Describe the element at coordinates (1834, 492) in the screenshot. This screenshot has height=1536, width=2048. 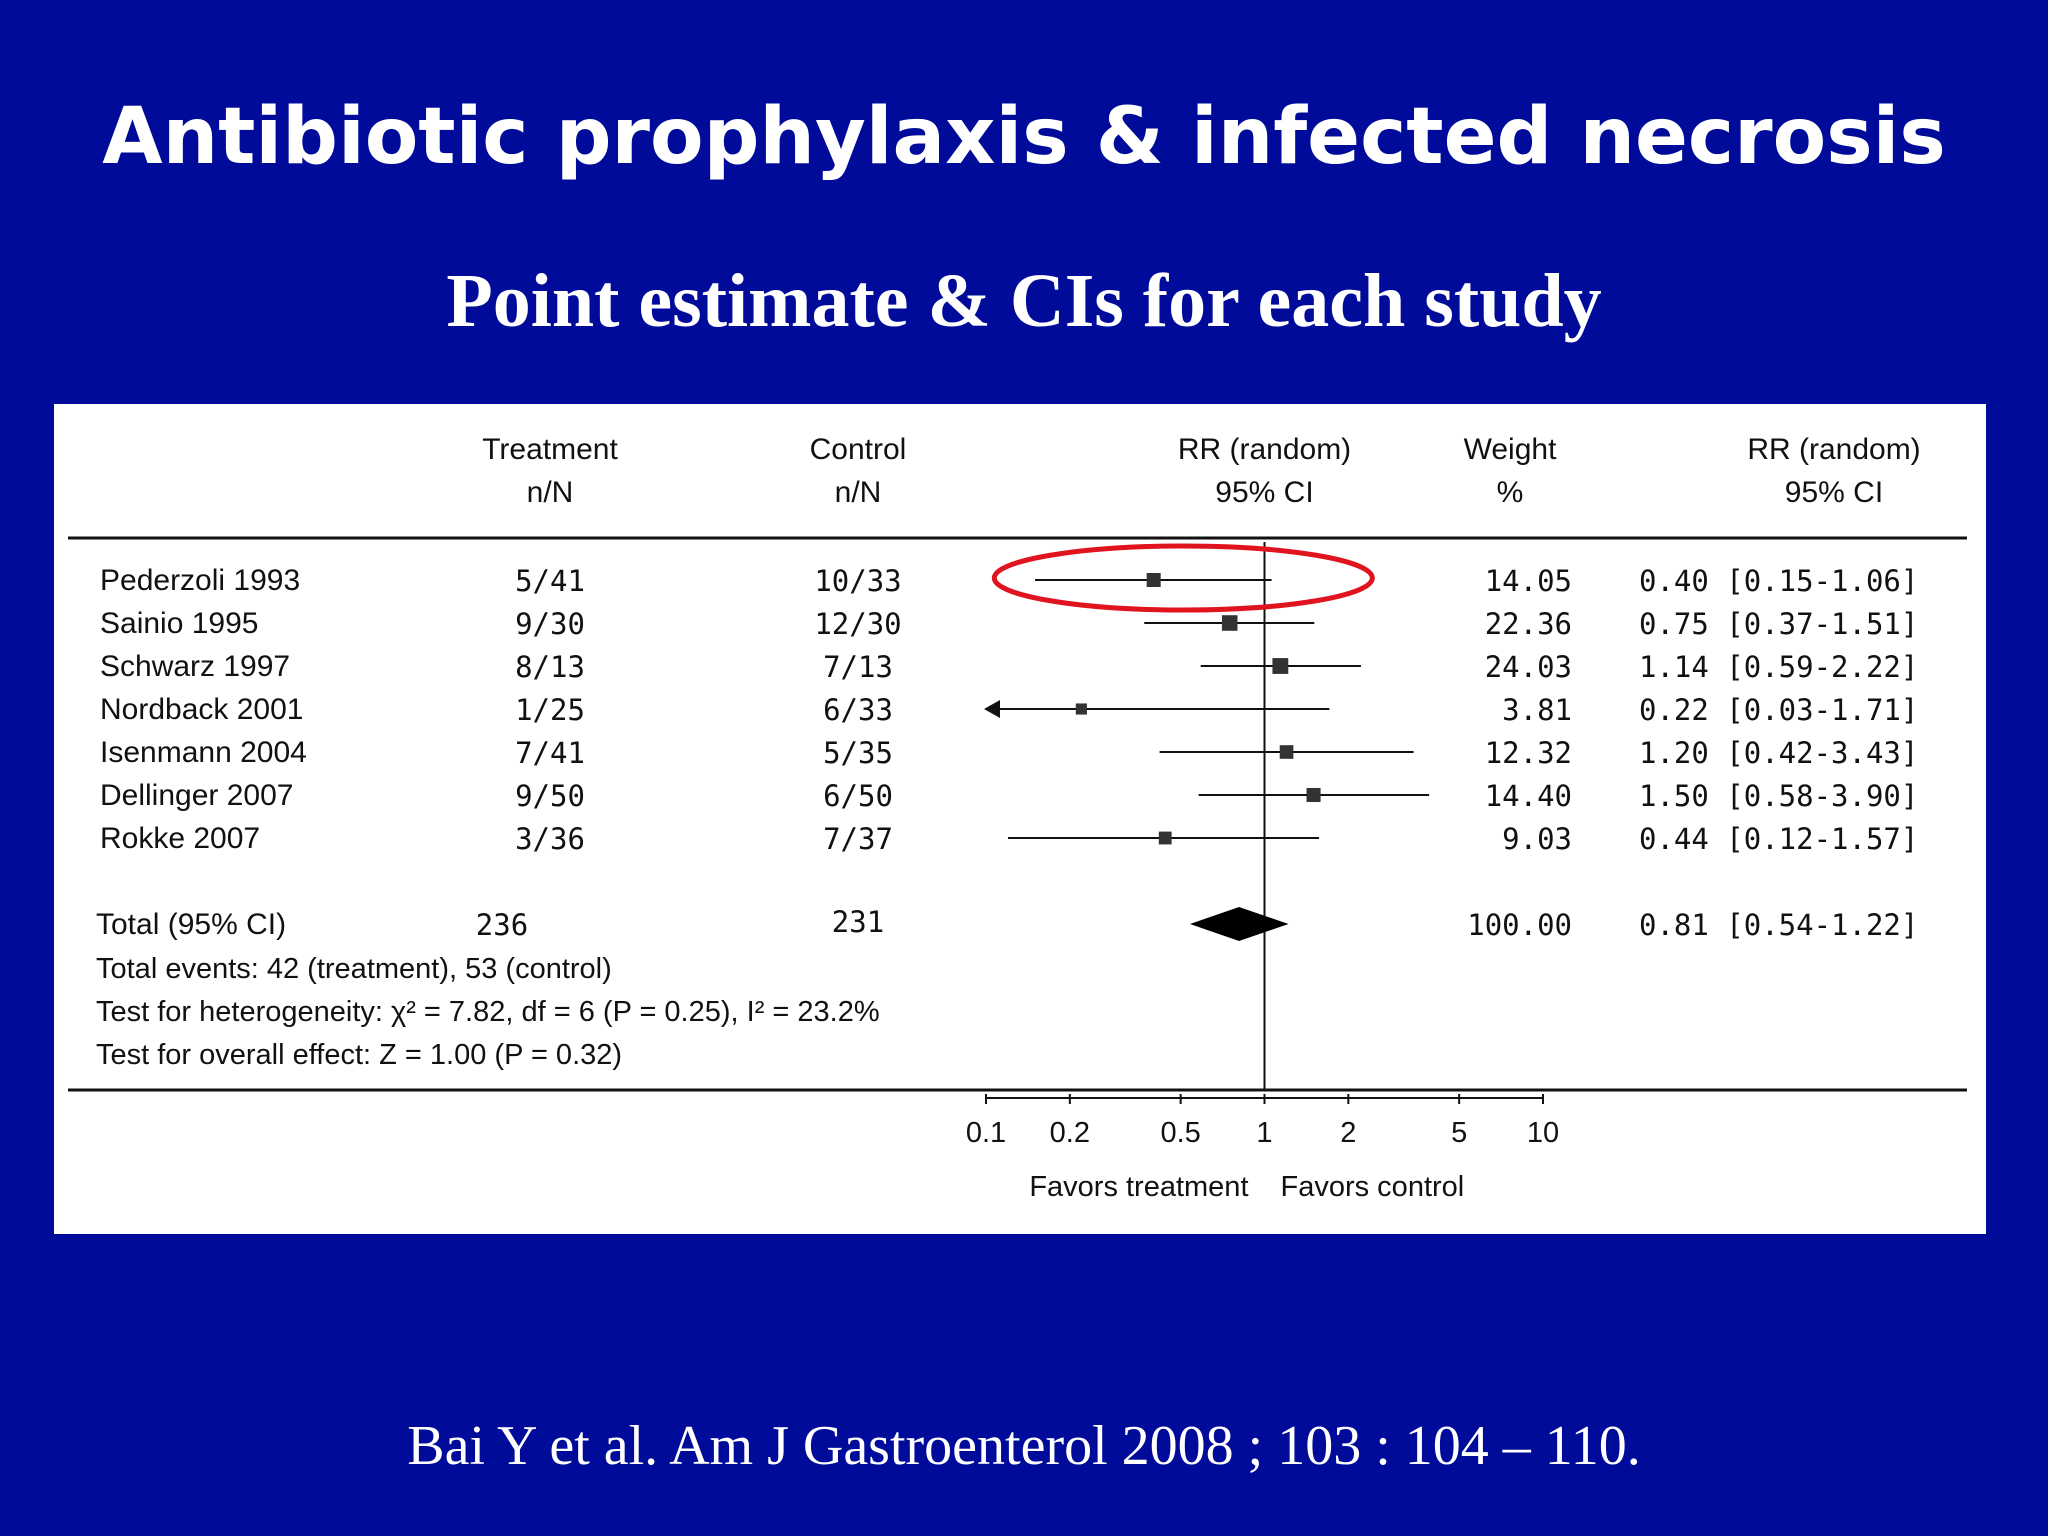
I see `header-rr-line2: 95% CI` at that location.